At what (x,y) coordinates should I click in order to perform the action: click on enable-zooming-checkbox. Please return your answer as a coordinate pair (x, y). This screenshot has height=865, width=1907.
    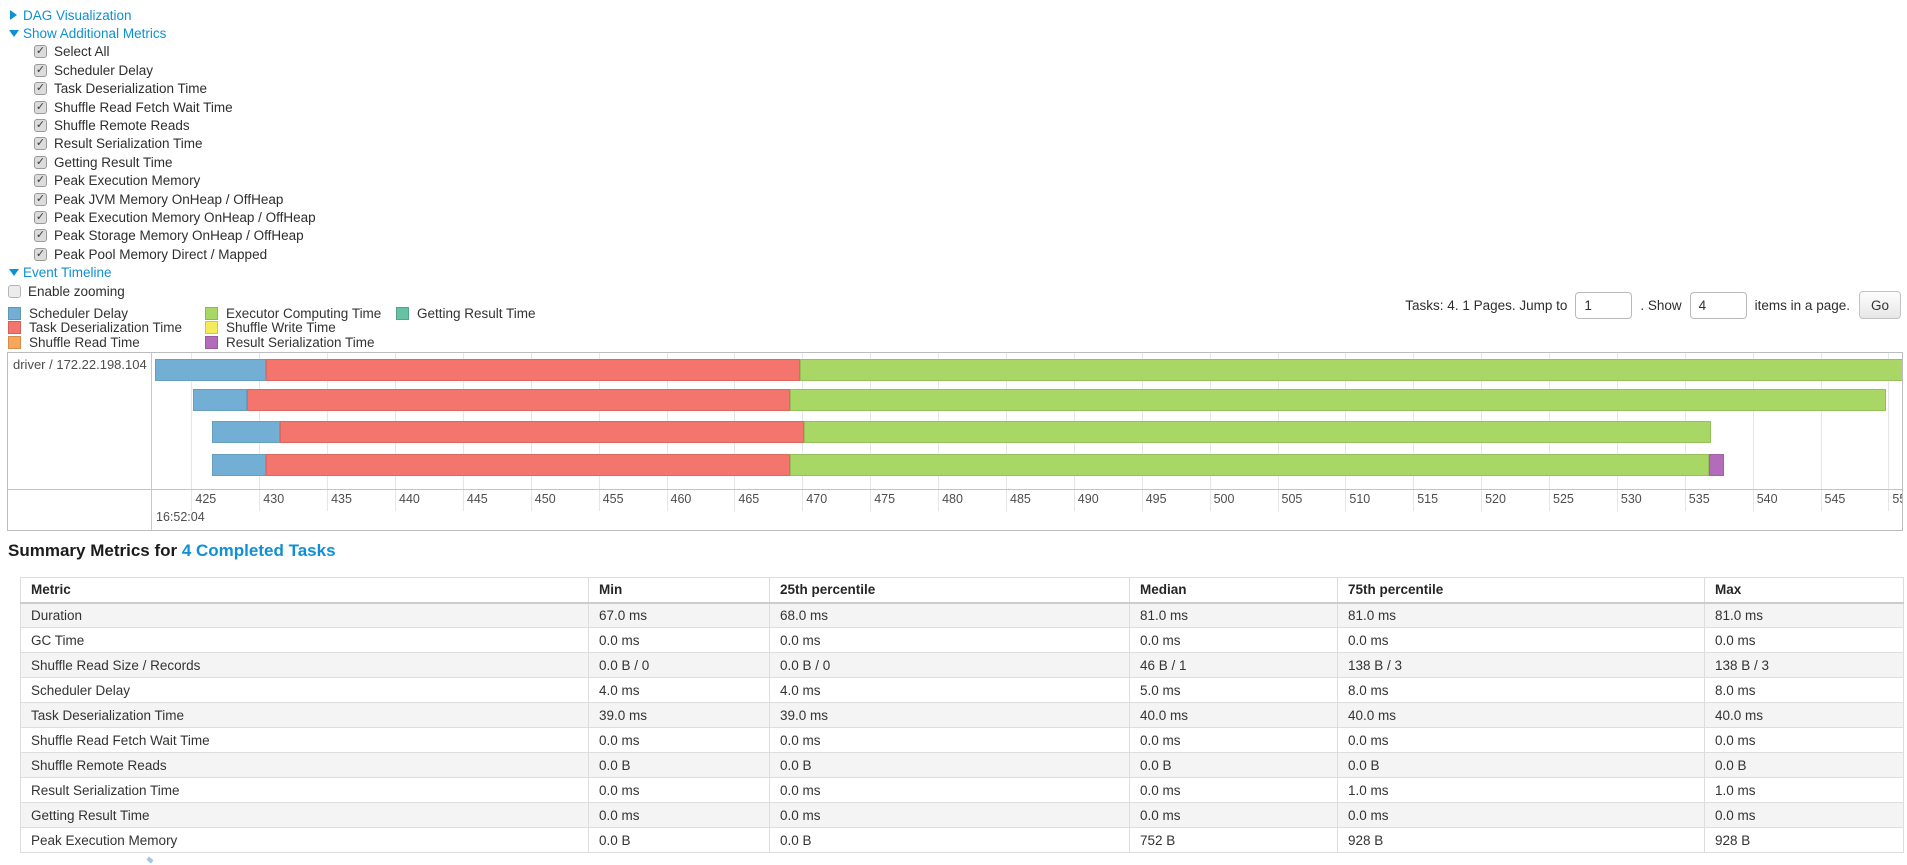
    Looking at the image, I should click on (14, 291).